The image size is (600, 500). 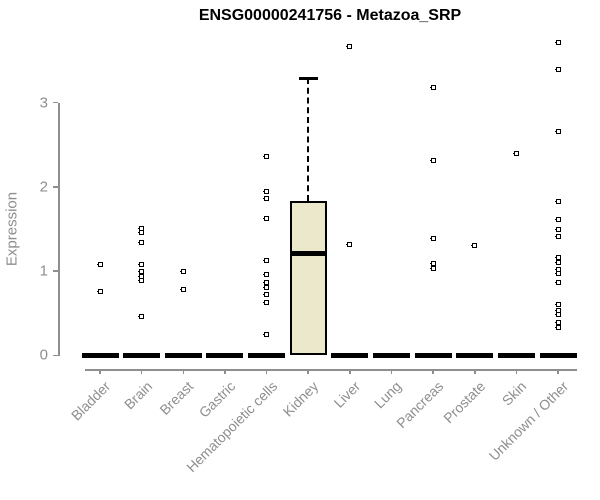 I want to click on y-axis-tick-label: 3, so click(x=43, y=103).